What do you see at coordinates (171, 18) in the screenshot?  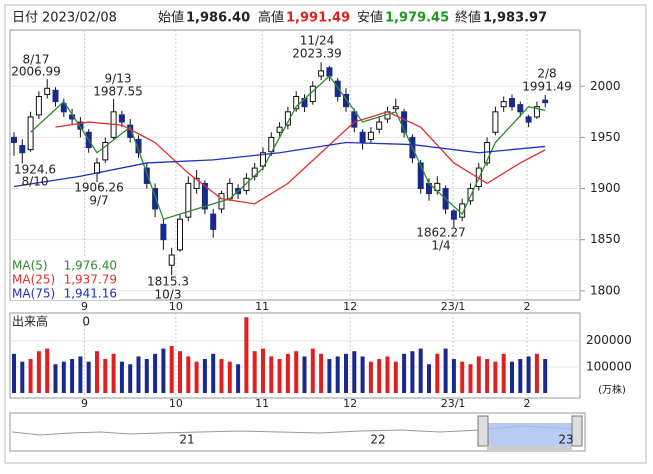 I see `field-label: 始値` at bounding box center [171, 18].